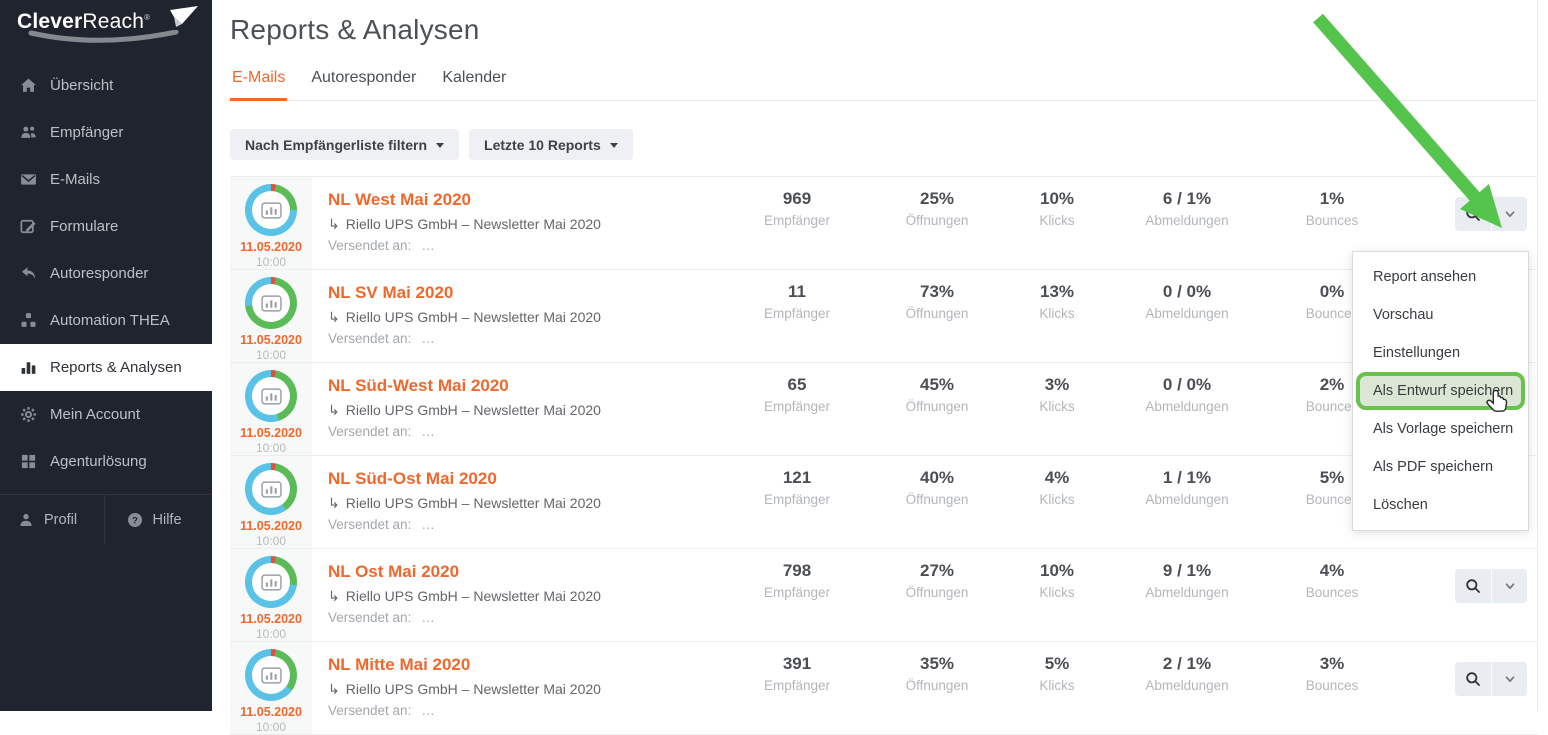 This screenshot has height=735, width=1548. Describe the element at coordinates (84, 21) in the screenshot. I see `logo-text: CleverReach®` at that location.